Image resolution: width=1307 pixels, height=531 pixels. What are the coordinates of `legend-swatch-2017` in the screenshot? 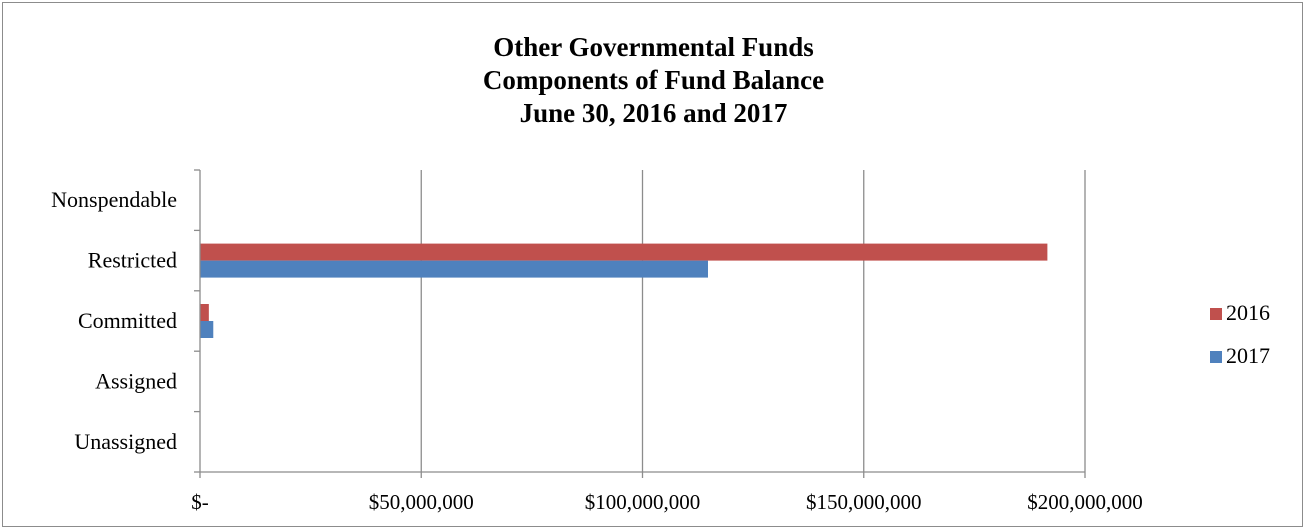 It's located at (1216, 357).